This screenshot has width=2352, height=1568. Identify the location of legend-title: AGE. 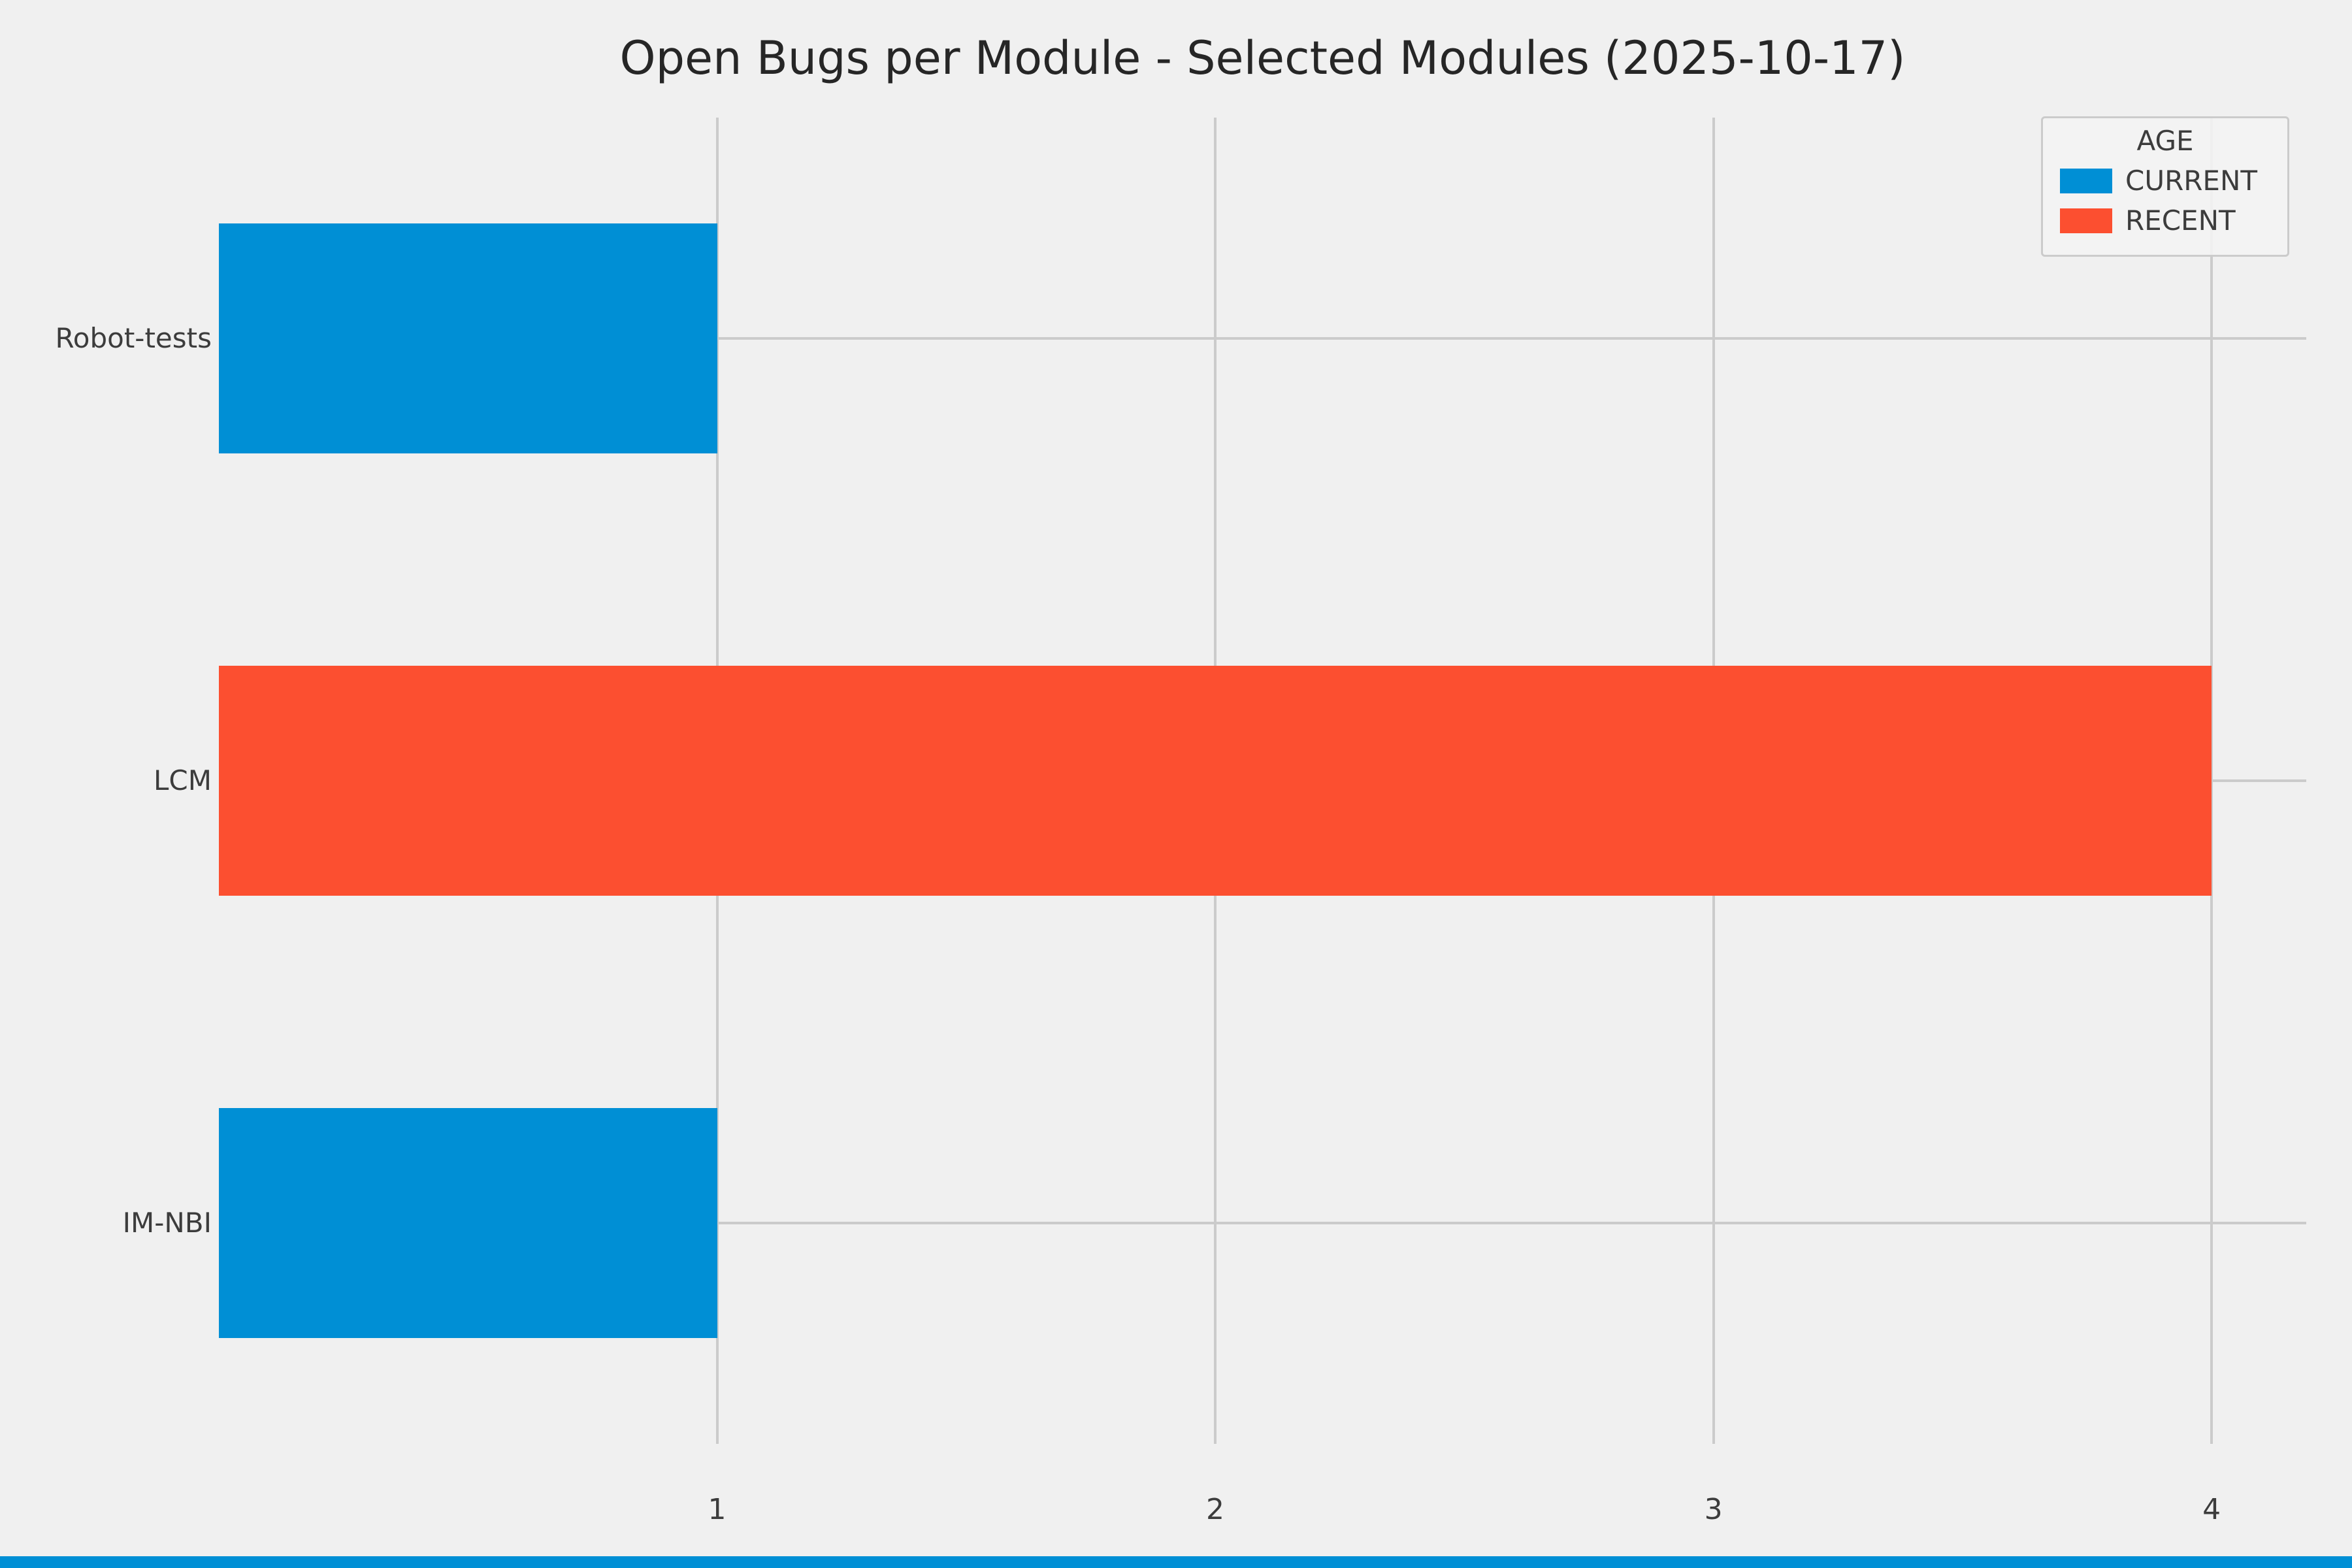
(2165, 141).